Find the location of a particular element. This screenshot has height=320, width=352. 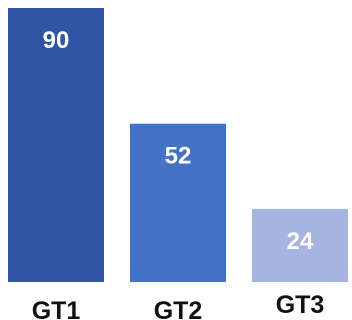

data-label-gt1: 90 is located at coordinates (56, 40).